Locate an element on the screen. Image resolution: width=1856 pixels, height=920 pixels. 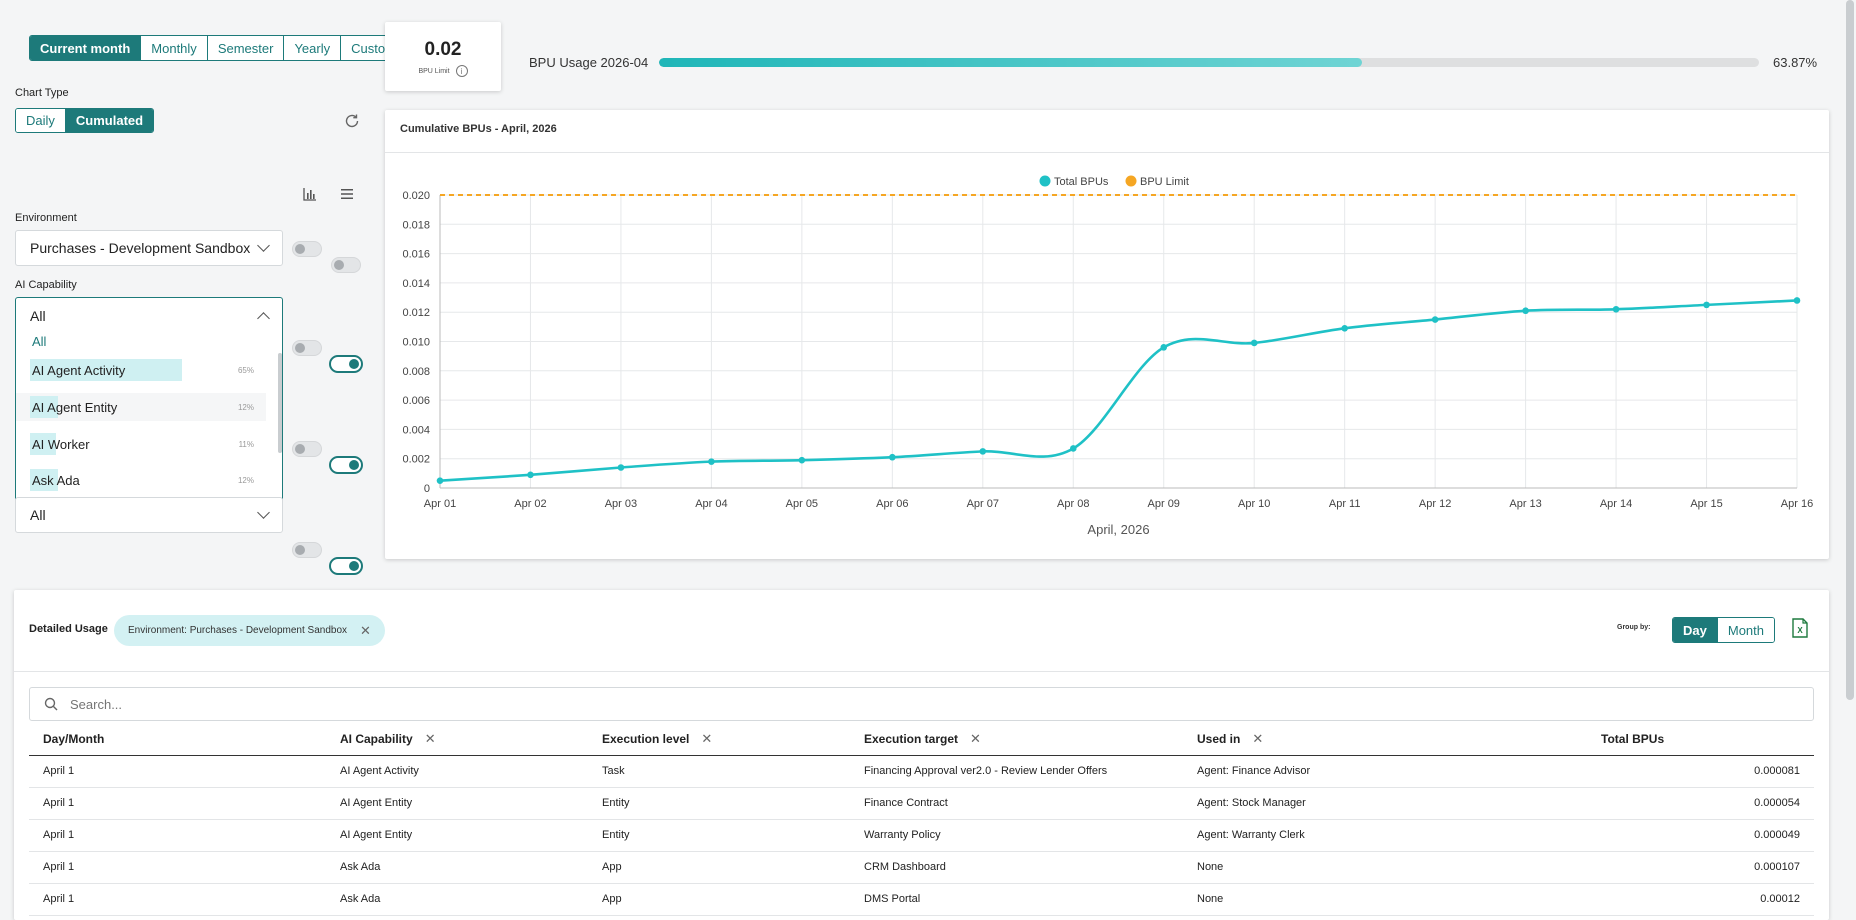
col-total-bpus: Total BPUs is located at coordinates (1700, 739).